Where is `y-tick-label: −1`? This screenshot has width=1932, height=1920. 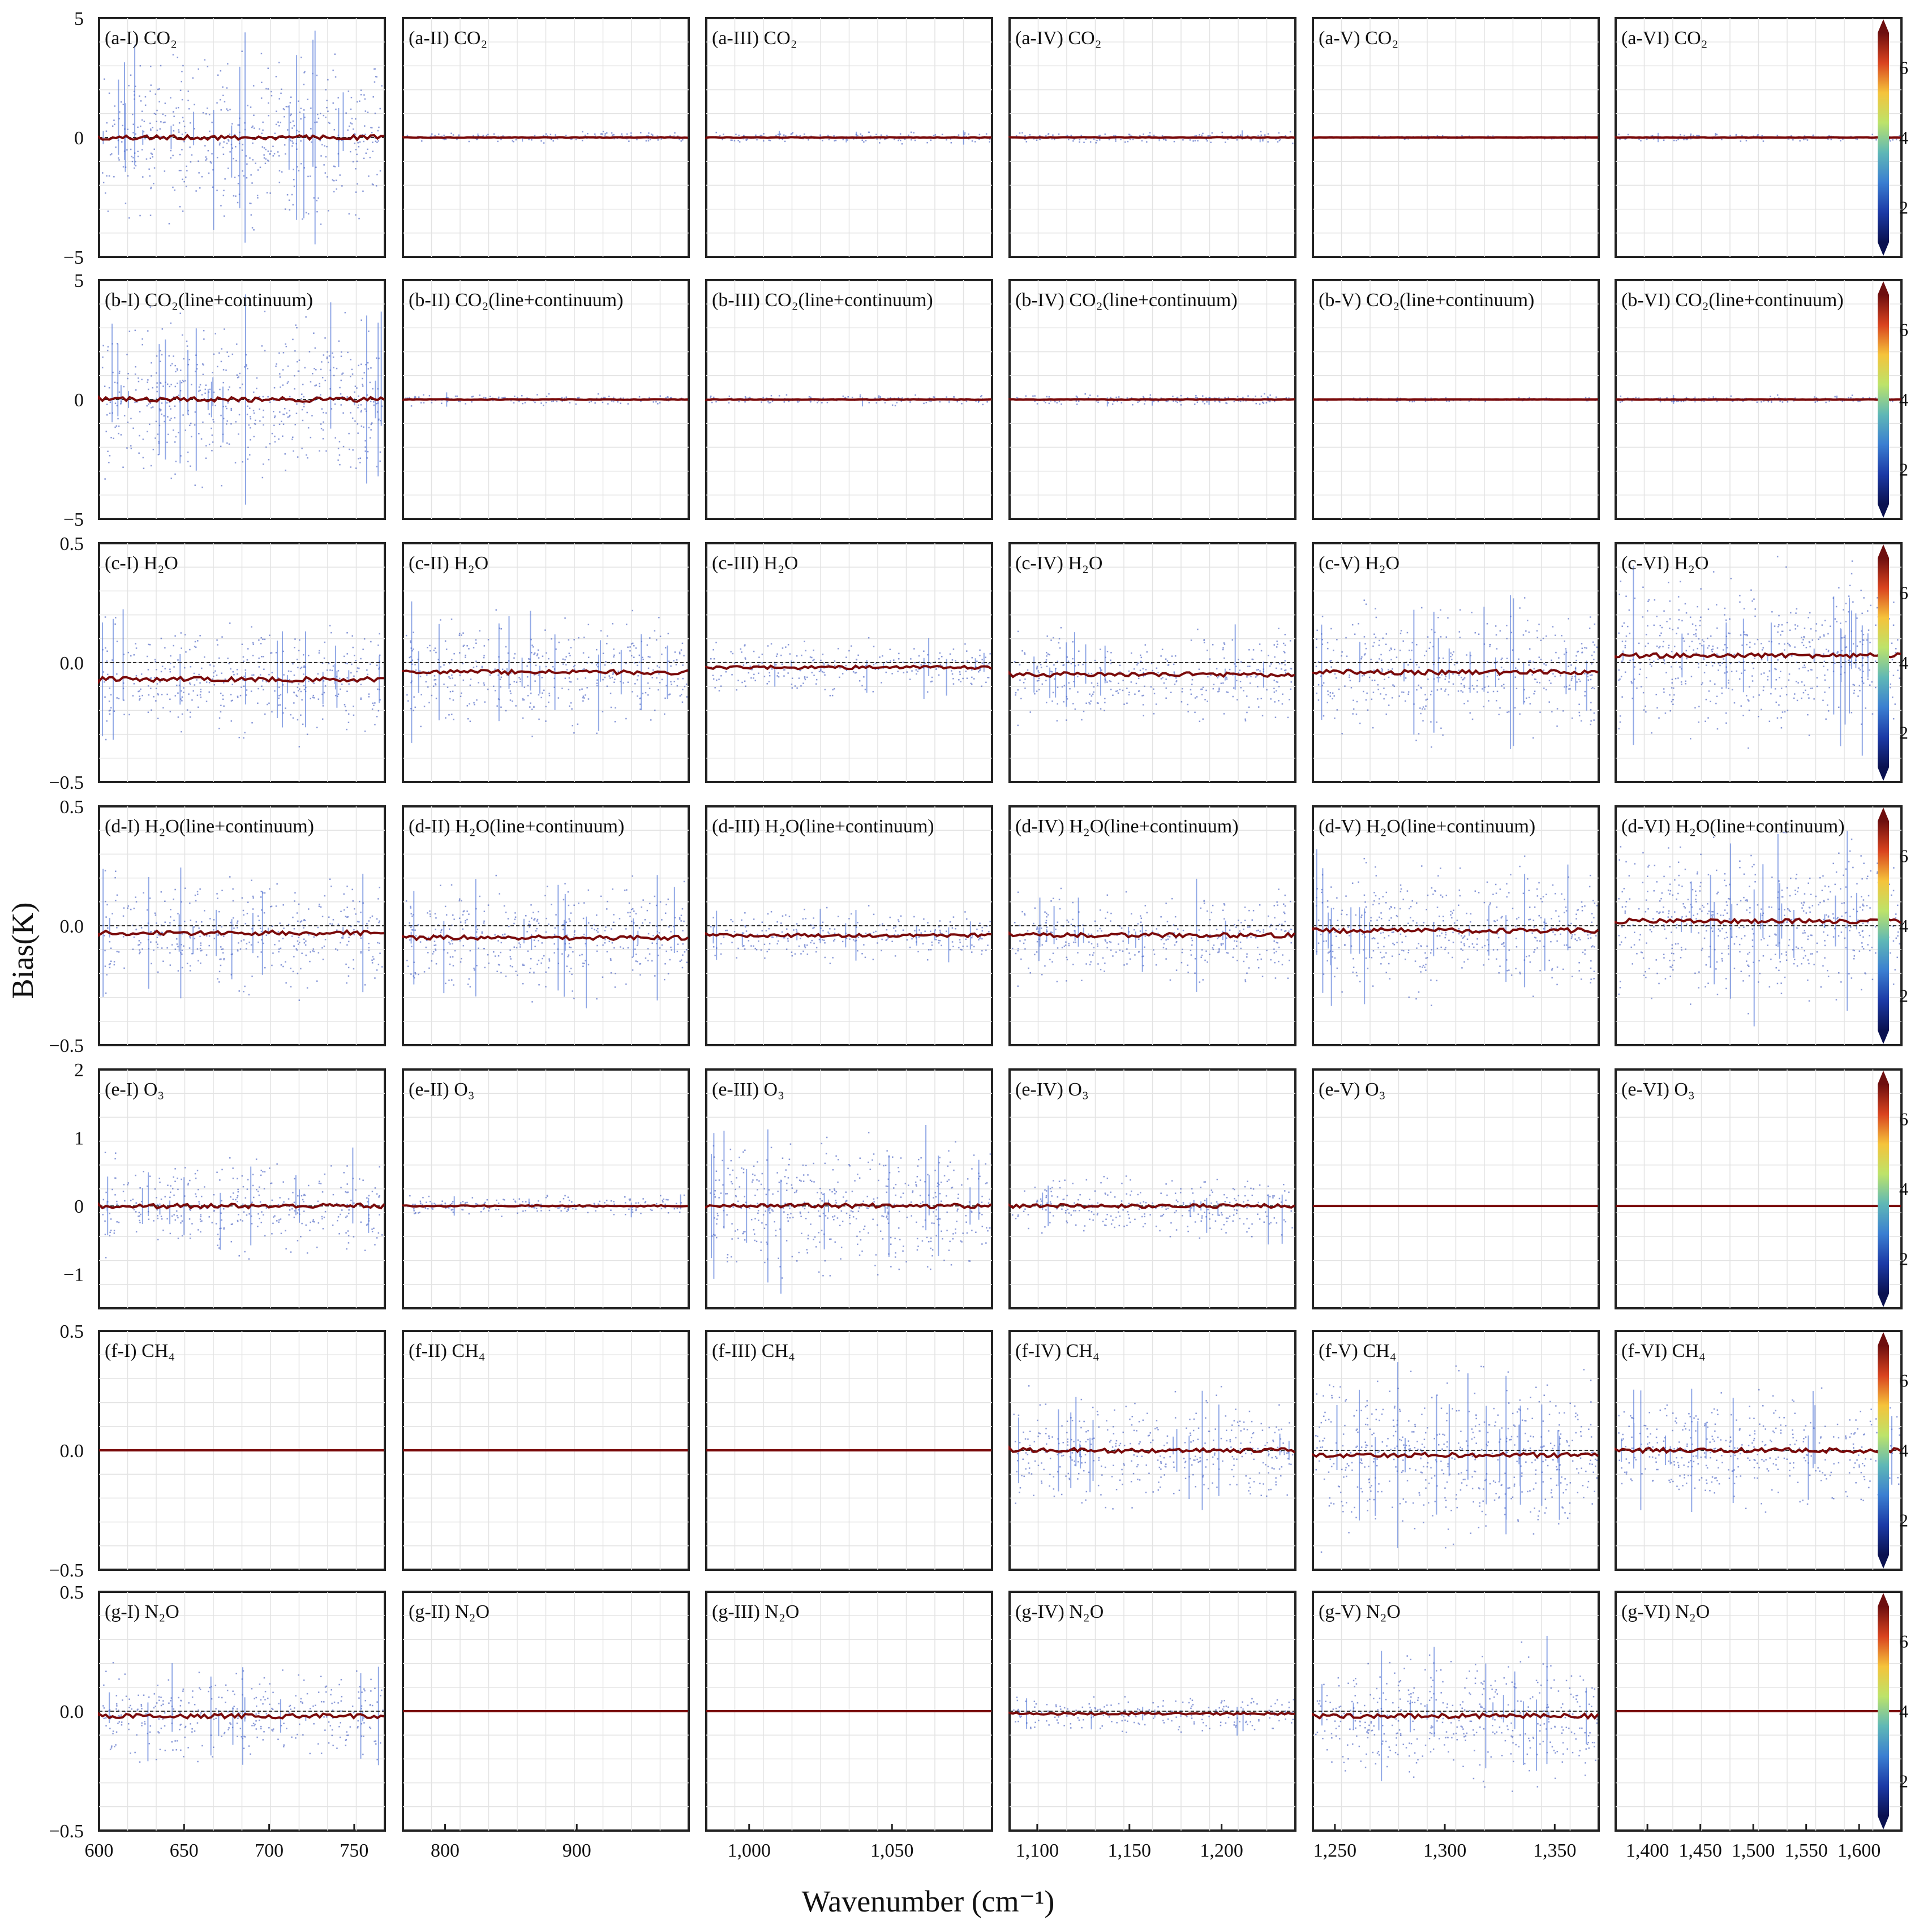 y-tick-label: −1 is located at coordinates (73, 1275).